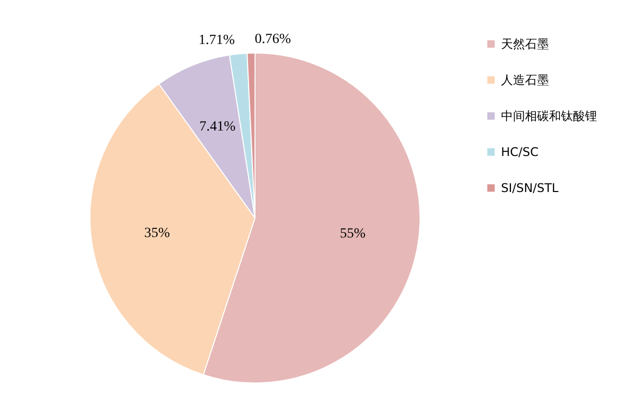  Describe the element at coordinates (525, 80) in the screenshot. I see `legend-label: 人造石墨` at that location.